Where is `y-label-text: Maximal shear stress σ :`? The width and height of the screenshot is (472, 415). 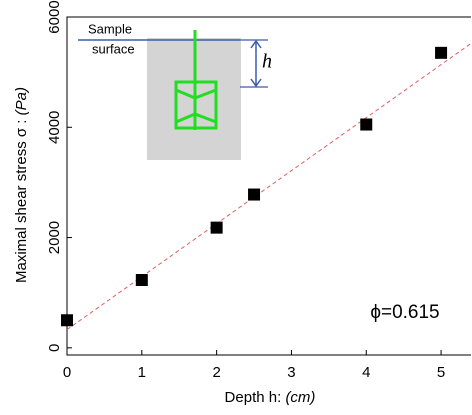 y-label-text: Maximal shear stress σ : is located at coordinates (21, 199).